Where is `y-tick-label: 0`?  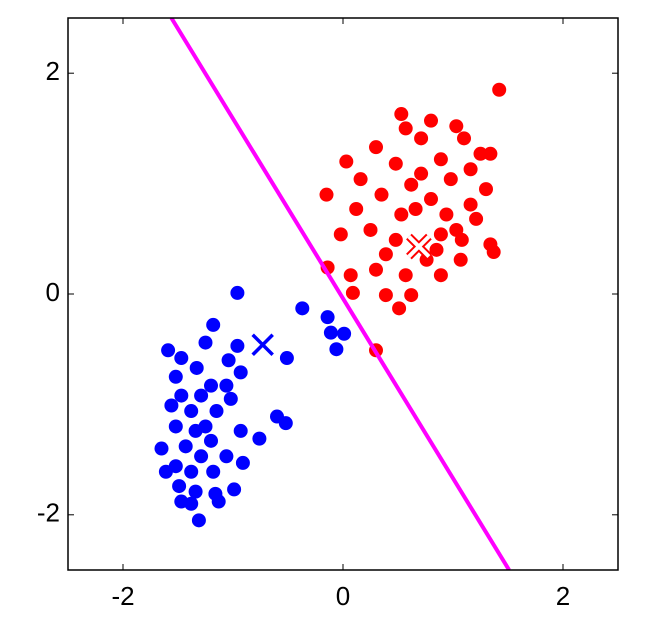
y-tick-label: 0 is located at coordinates (53, 292).